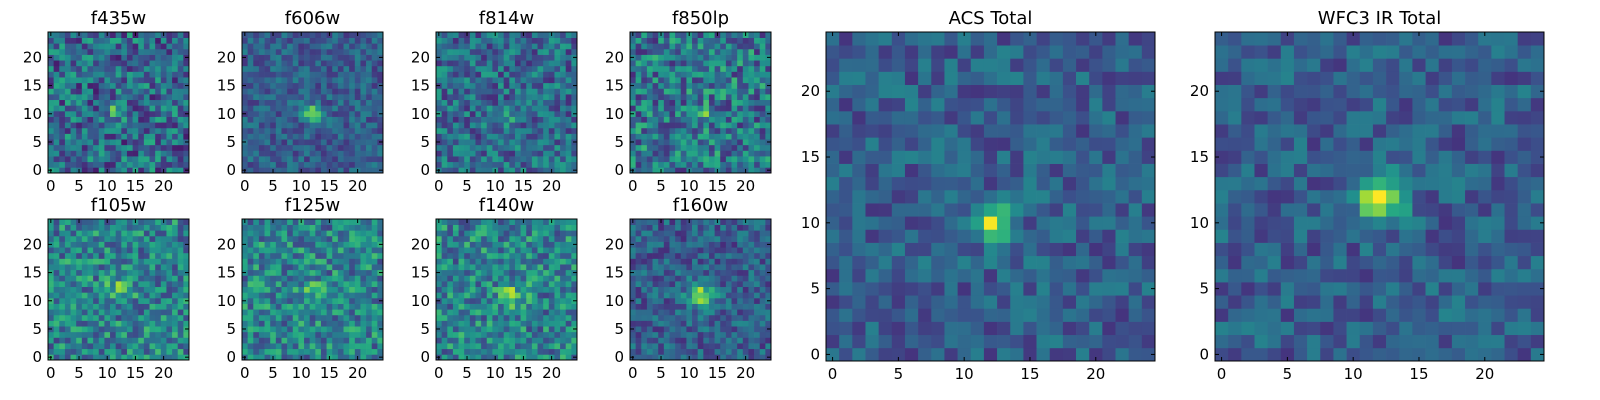 Image resolution: width=1600 pixels, height=400 pixels. Describe the element at coordinates (163, 186) in the screenshot. I see `x-tick-label: 20` at that location.